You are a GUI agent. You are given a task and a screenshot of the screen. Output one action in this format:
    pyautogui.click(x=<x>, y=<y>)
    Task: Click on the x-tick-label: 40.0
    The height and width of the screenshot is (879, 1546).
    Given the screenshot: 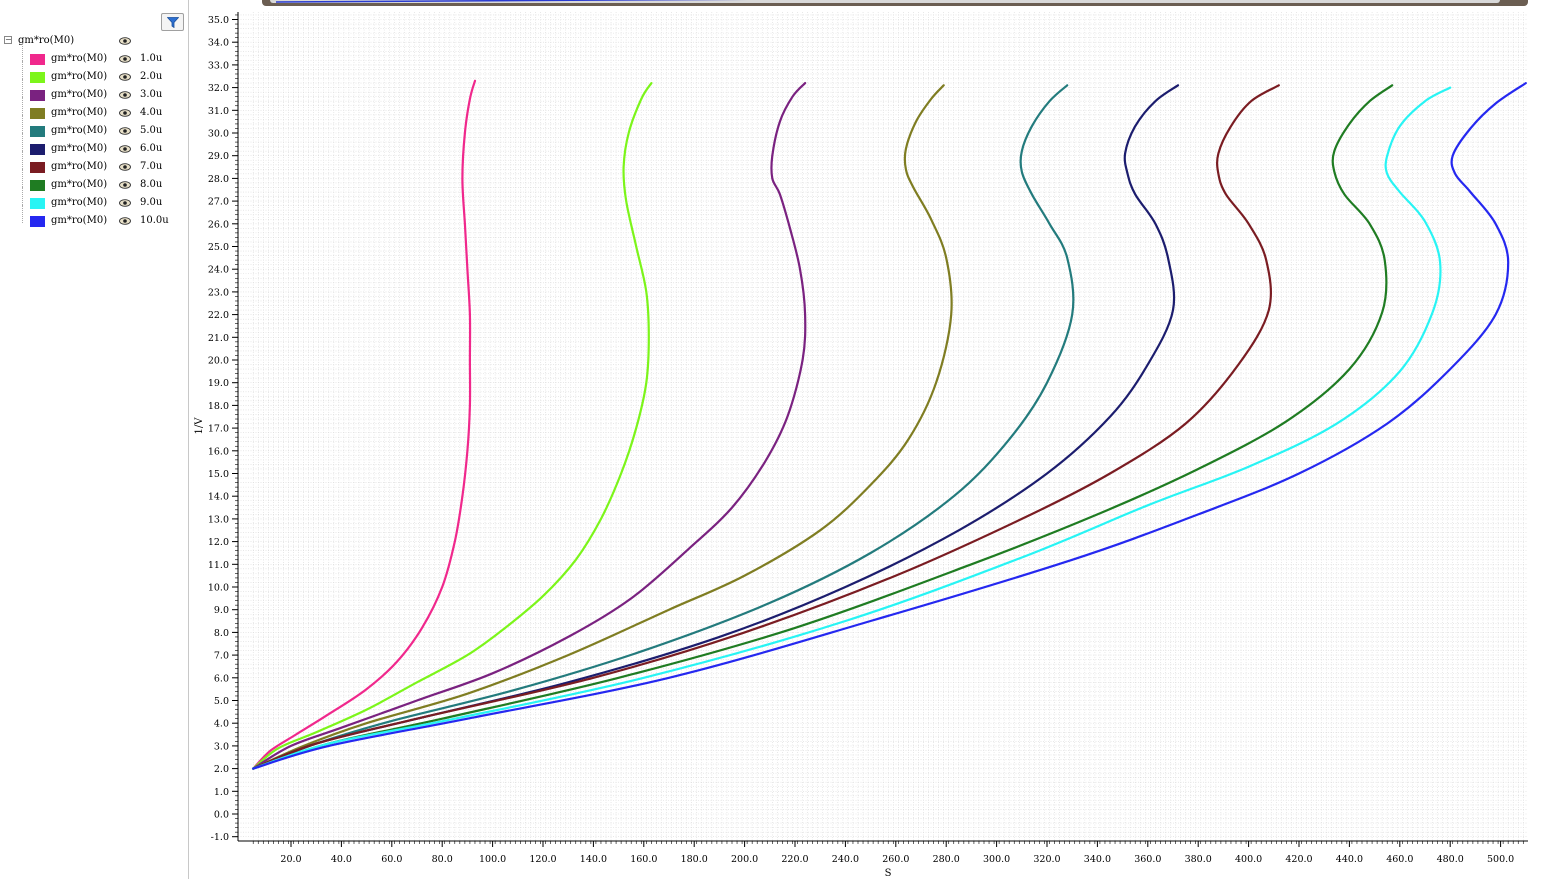 What is the action you would take?
    pyautogui.click(x=341, y=859)
    